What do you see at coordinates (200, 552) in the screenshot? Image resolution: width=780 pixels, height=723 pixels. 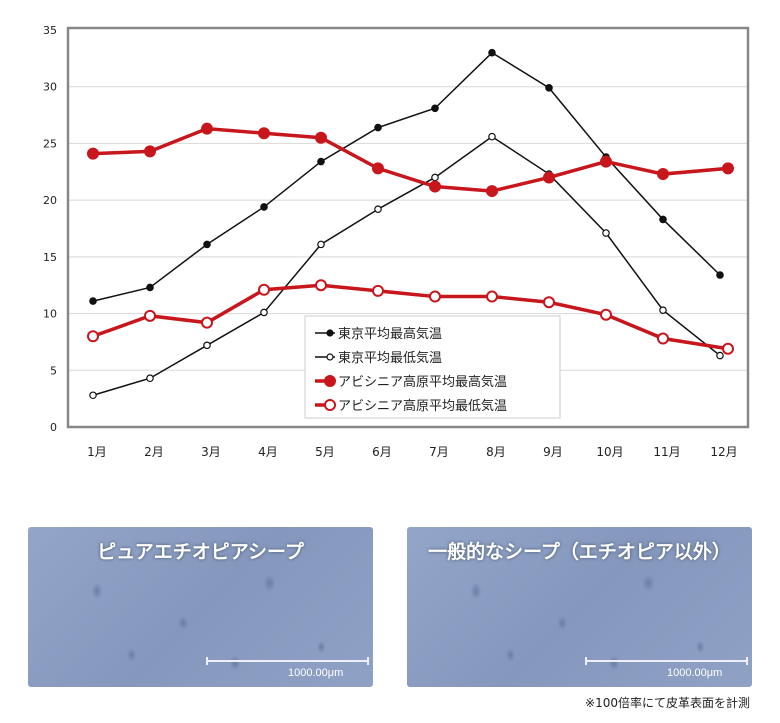 I see `photo-title: ピュアエチオピアシープ` at bounding box center [200, 552].